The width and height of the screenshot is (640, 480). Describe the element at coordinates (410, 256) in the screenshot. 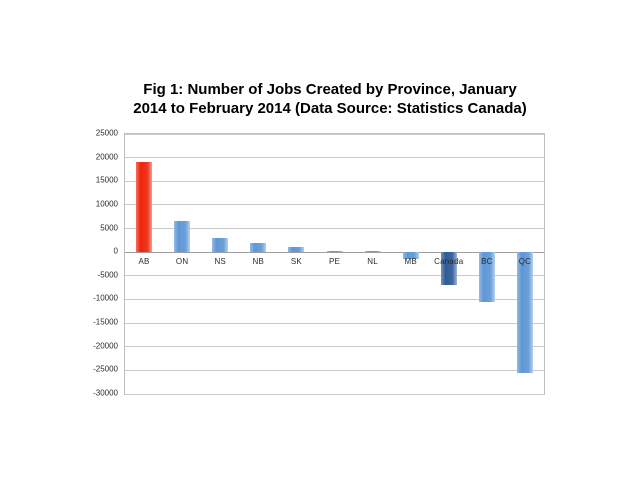

I see `bar-mb` at that location.